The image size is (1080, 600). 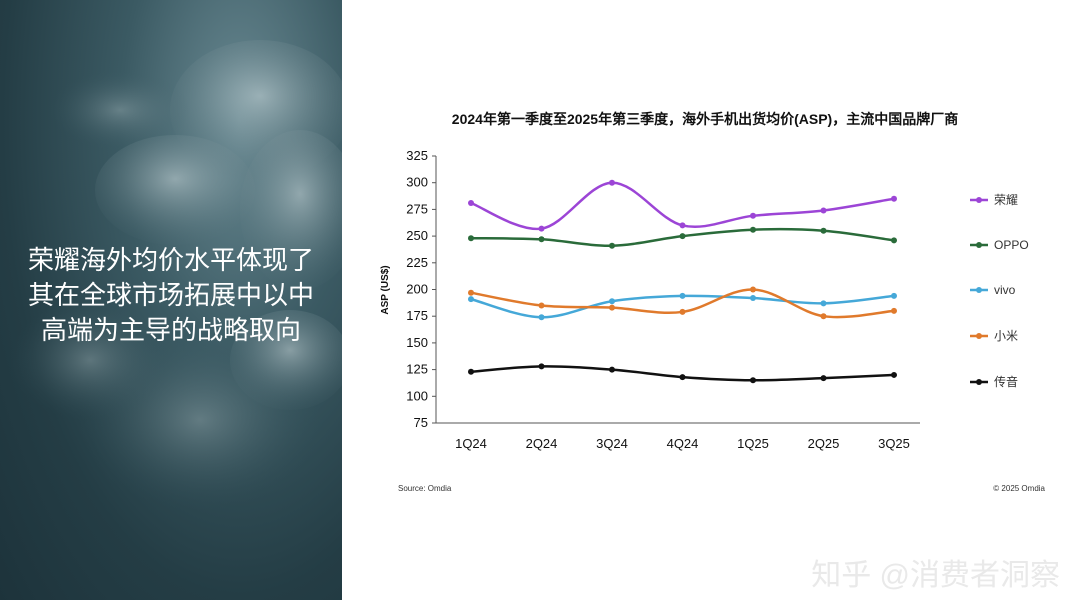 What do you see at coordinates (417, 235) in the screenshot?
I see `y-tick-label: 250` at bounding box center [417, 235].